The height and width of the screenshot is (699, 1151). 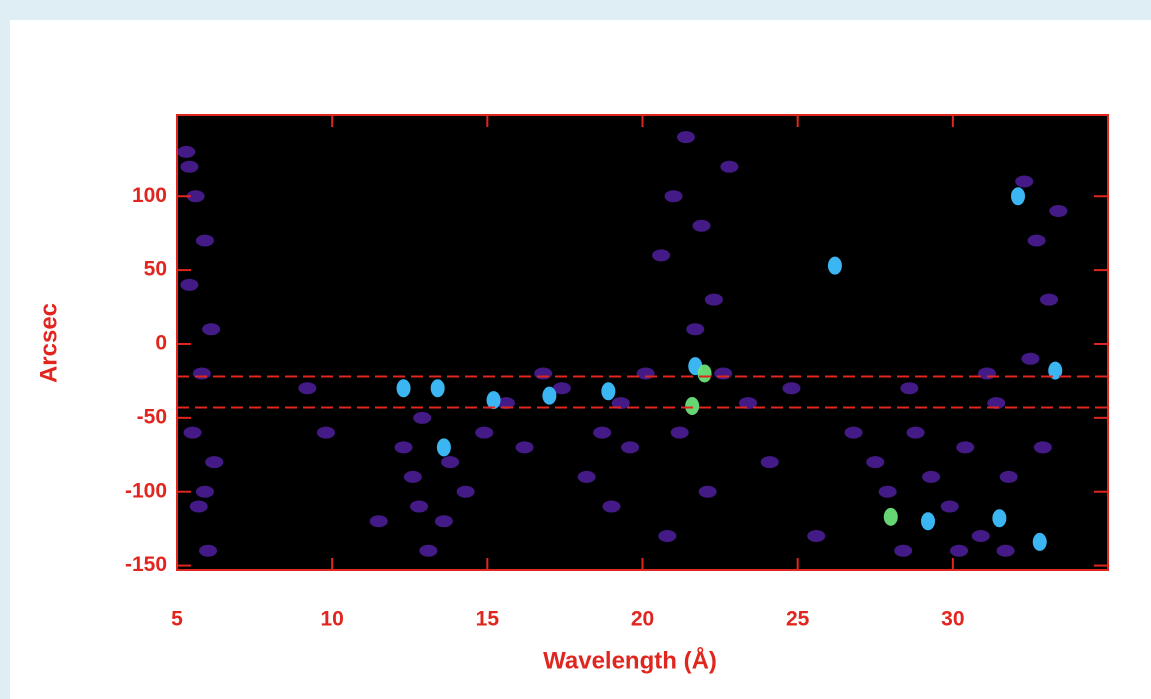 I want to click on x-tick-label: 15, so click(x=488, y=619).